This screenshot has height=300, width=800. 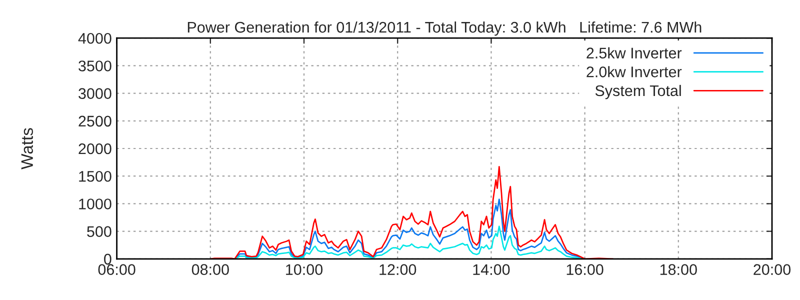 I want to click on y-tick-label: 4000, so click(x=95, y=38).